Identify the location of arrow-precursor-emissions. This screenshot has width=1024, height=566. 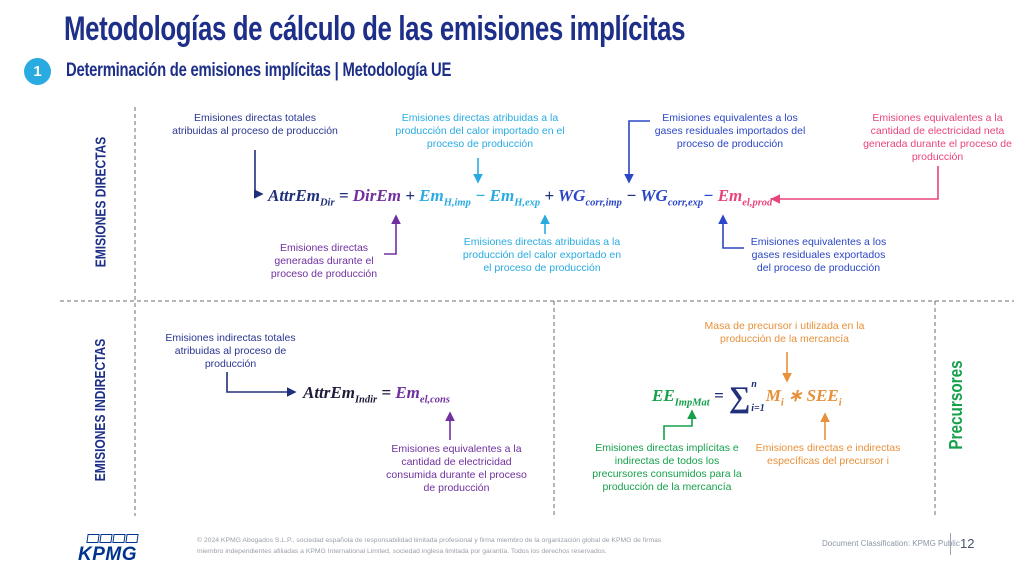
(680, 424).